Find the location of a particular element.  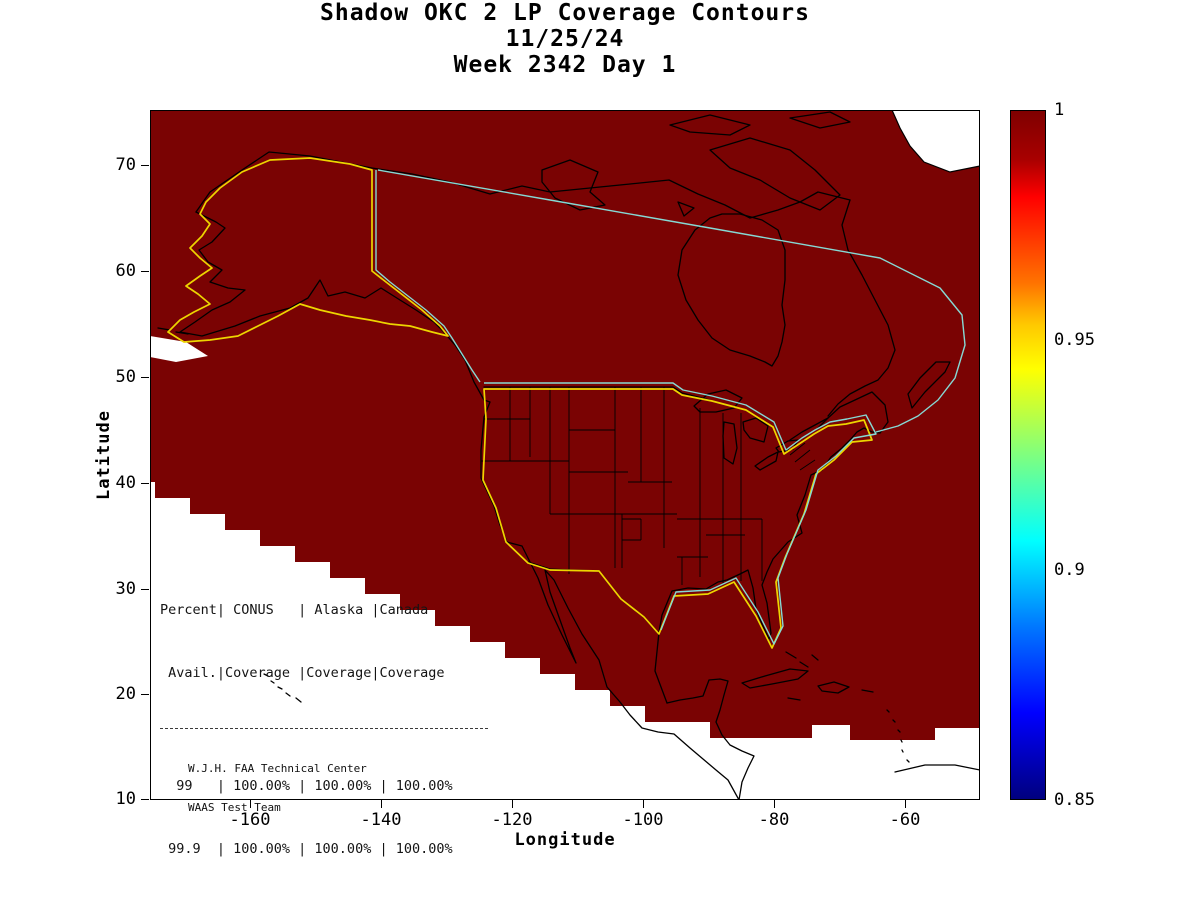

coastline-gulf-atlantic is located at coordinates (771, 547).